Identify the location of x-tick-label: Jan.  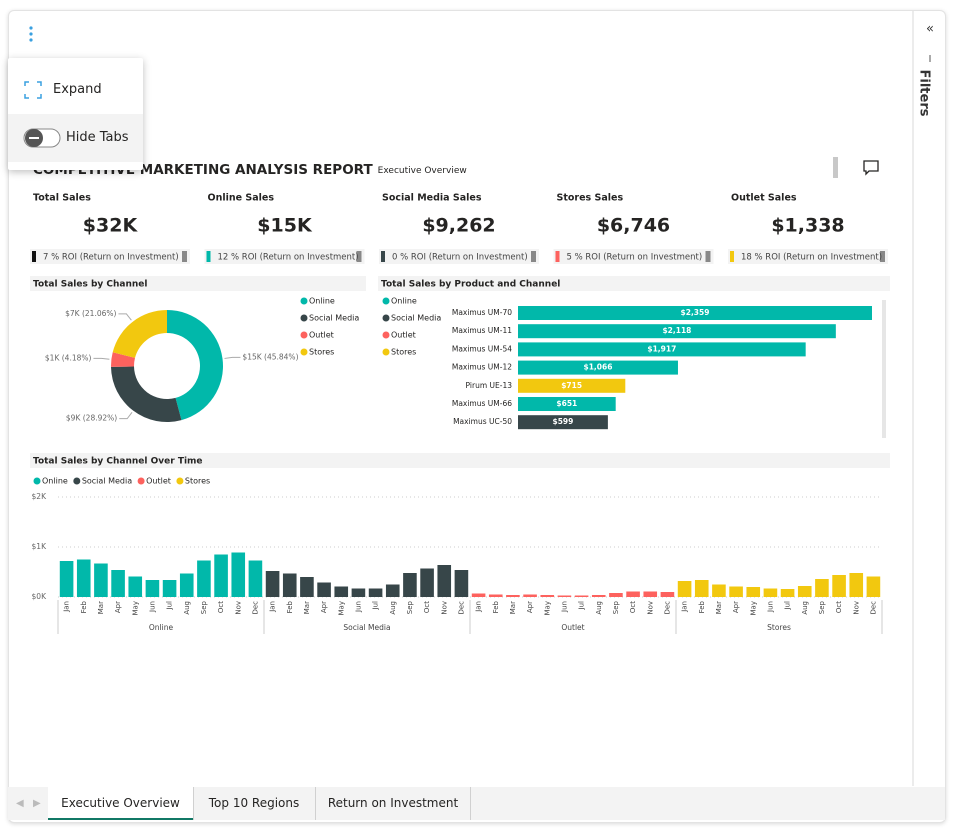
(685, 607).